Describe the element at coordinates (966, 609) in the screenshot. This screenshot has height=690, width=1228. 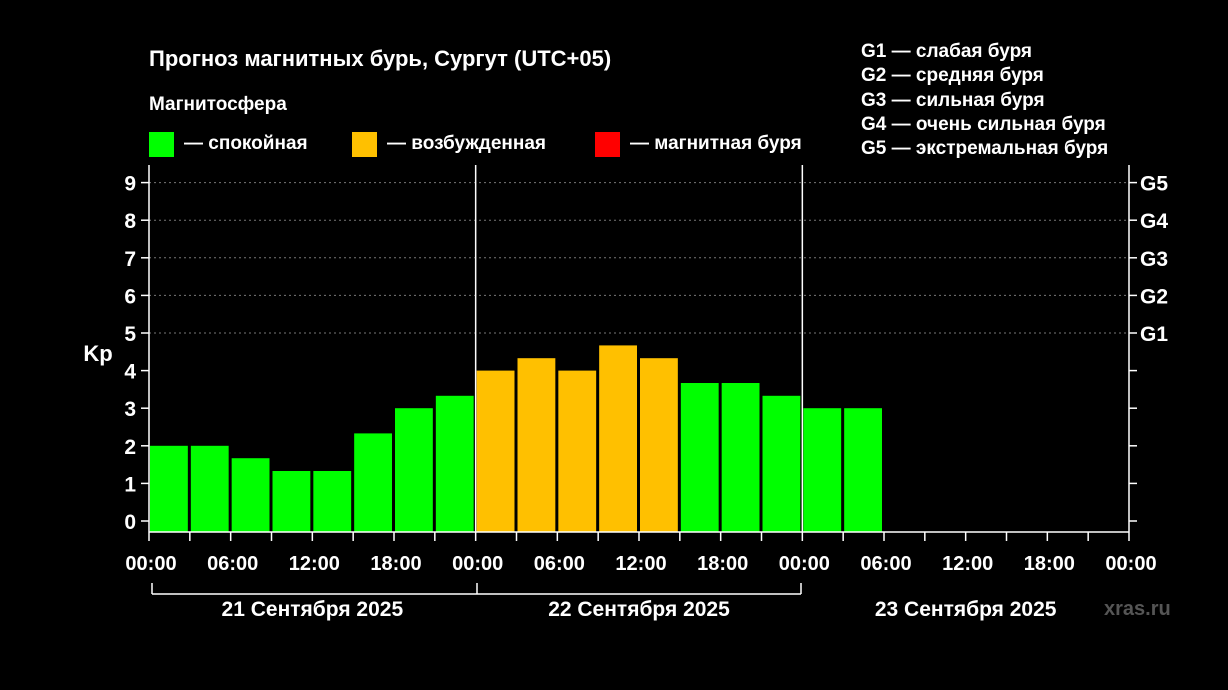
I see `day-label: 23 Сентября 2025` at that location.